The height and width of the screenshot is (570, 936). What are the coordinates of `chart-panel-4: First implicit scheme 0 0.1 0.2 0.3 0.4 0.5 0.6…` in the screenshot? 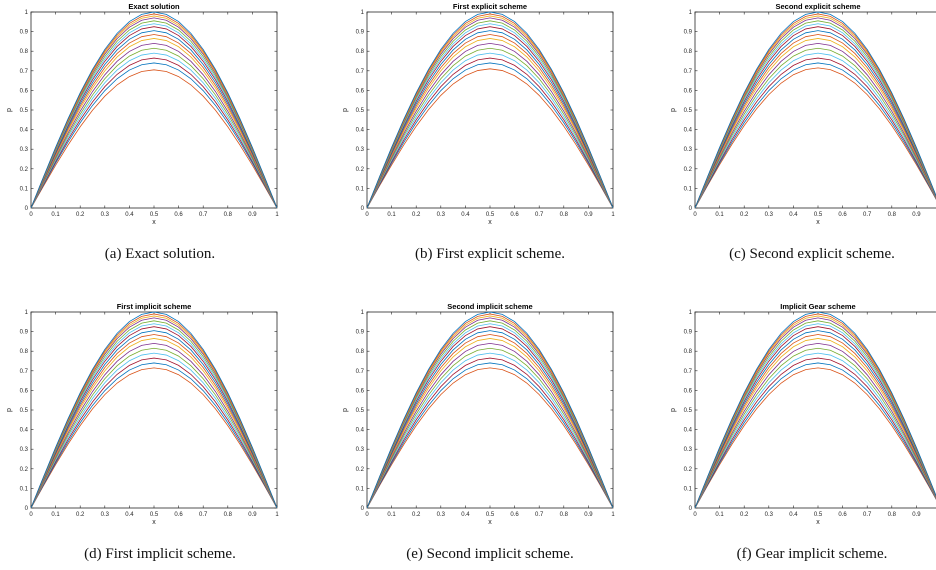 It's located at (142, 414).